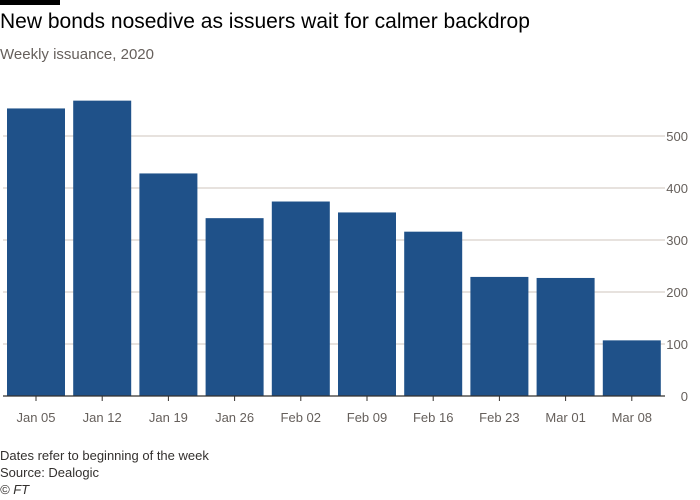 Image resolution: width=700 pixels, height=500 pixels. Describe the element at coordinates (433, 417) in the screenshot. I see `x-tick-label: Feb 16` at that location.